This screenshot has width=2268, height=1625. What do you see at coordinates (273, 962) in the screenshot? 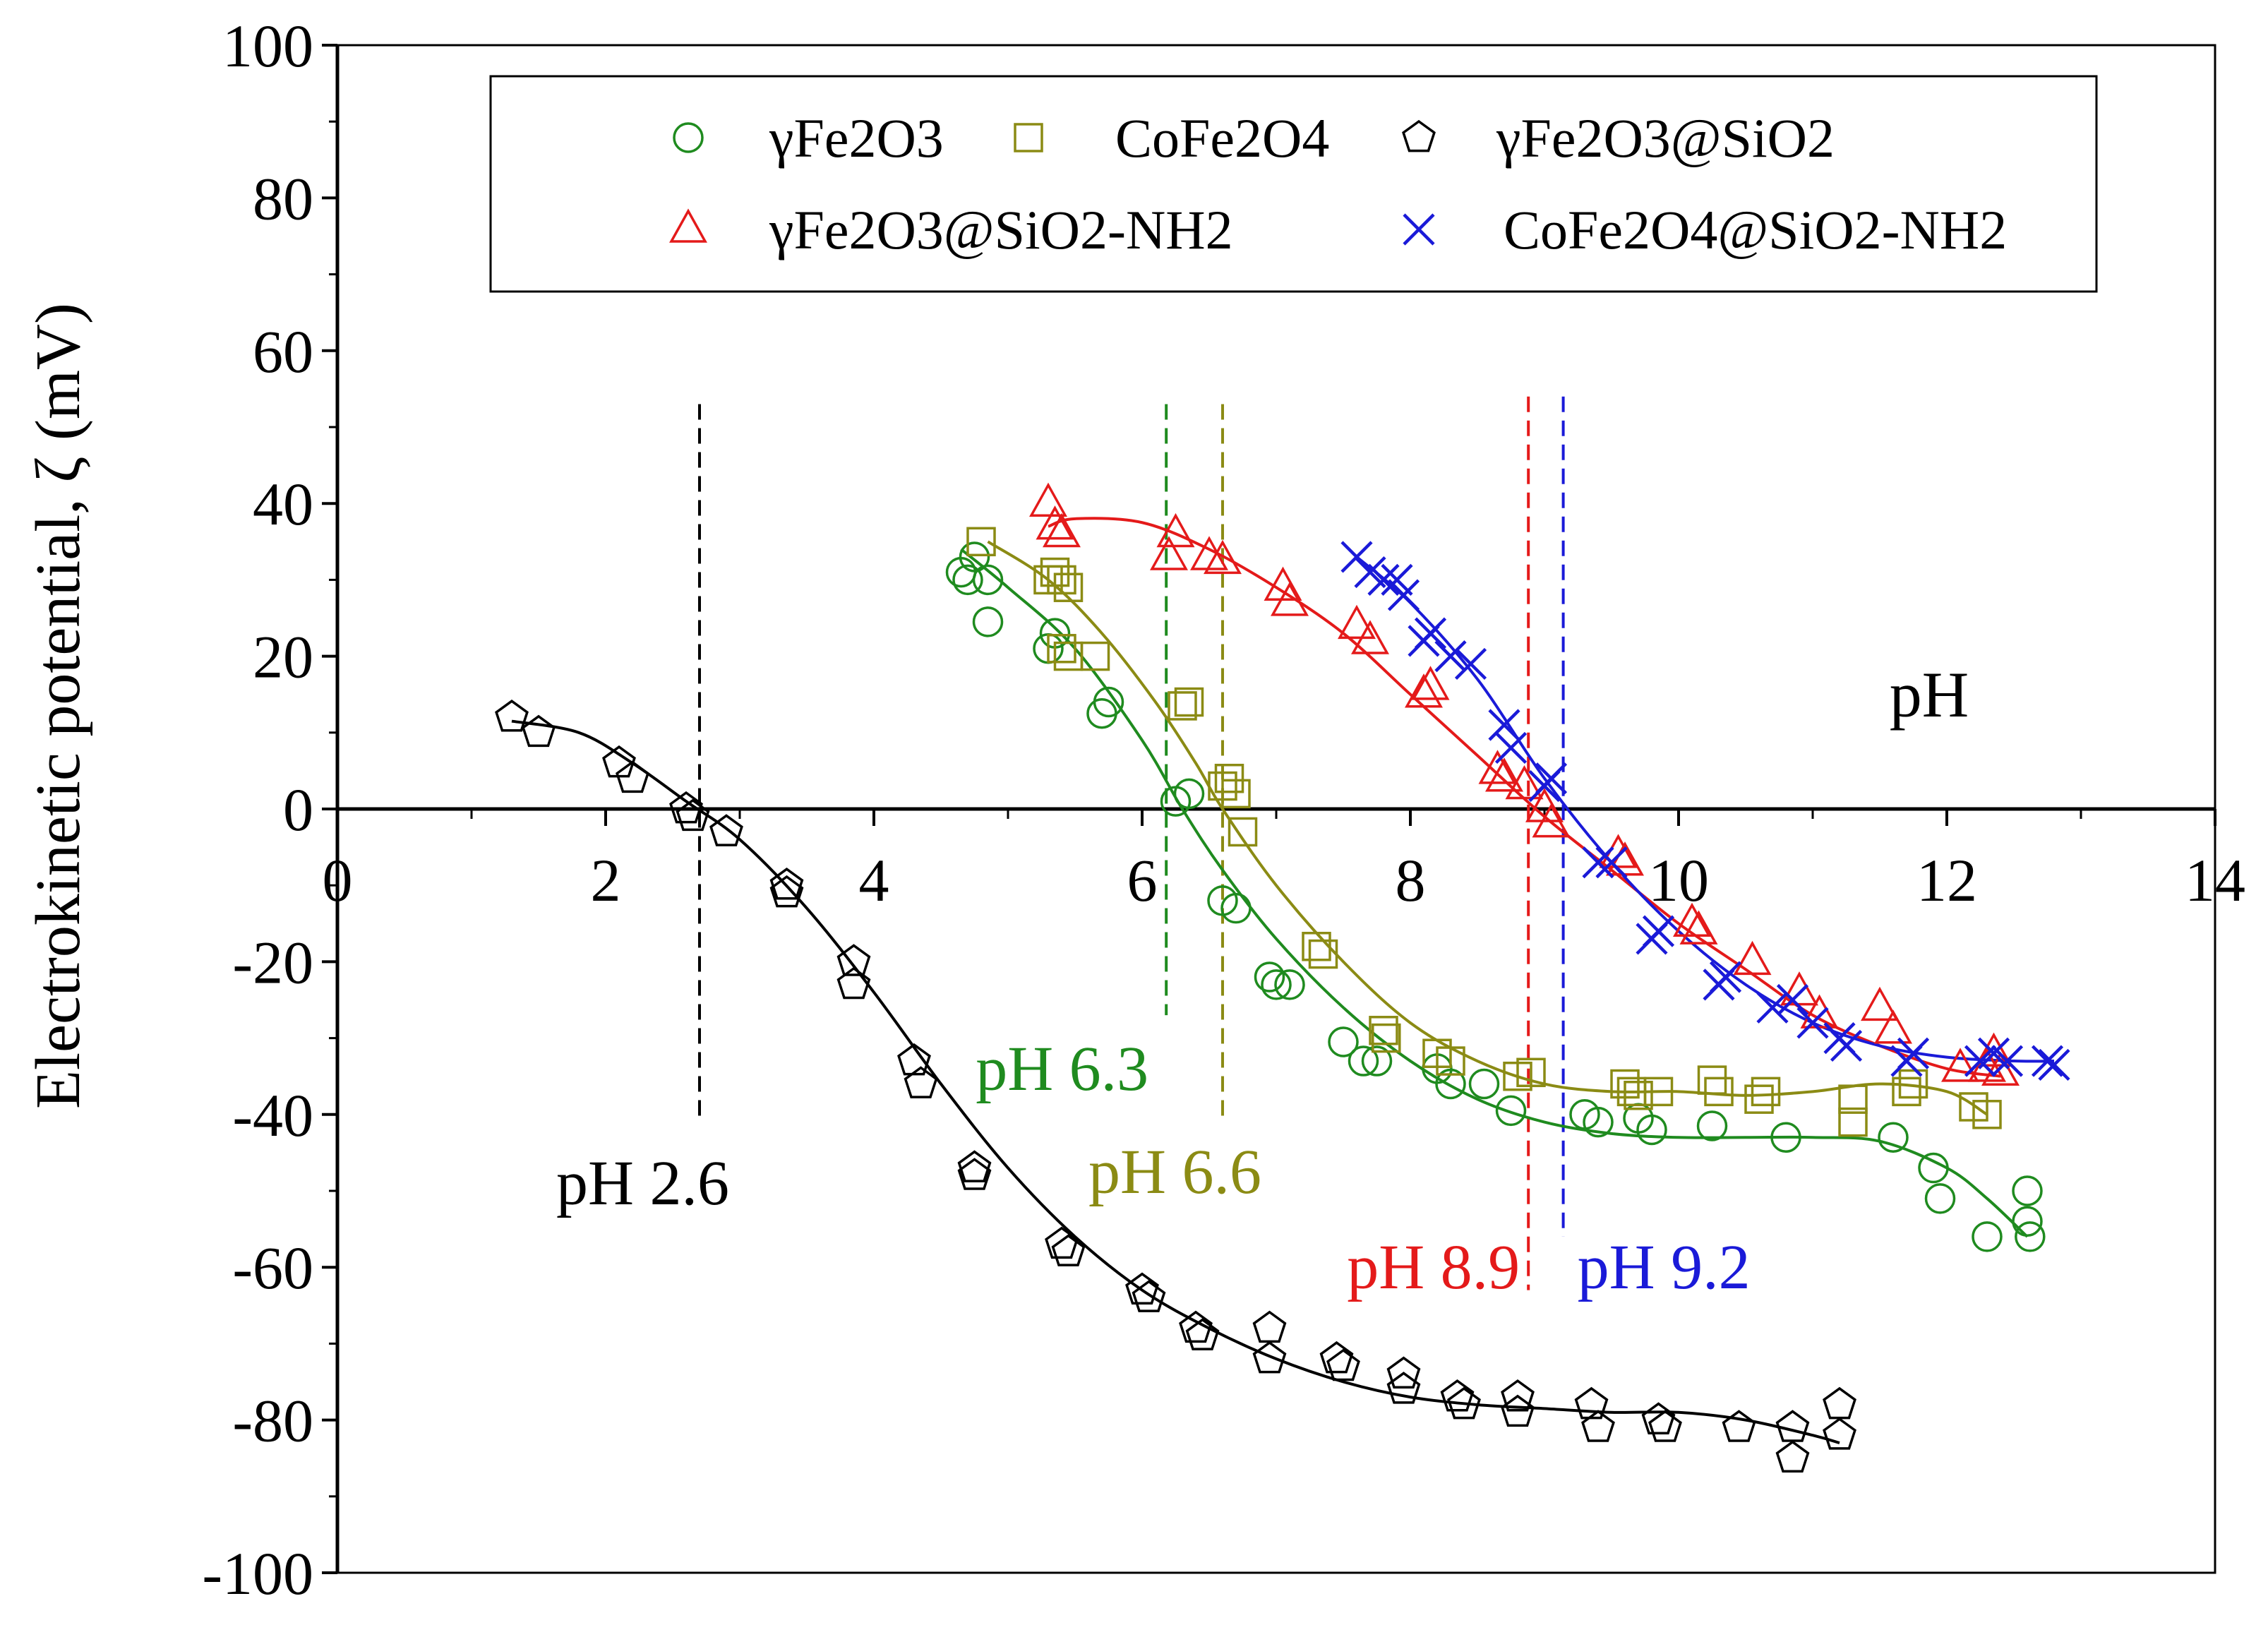
I see `y-tick-label: -20` at bounding box center [273, 962].